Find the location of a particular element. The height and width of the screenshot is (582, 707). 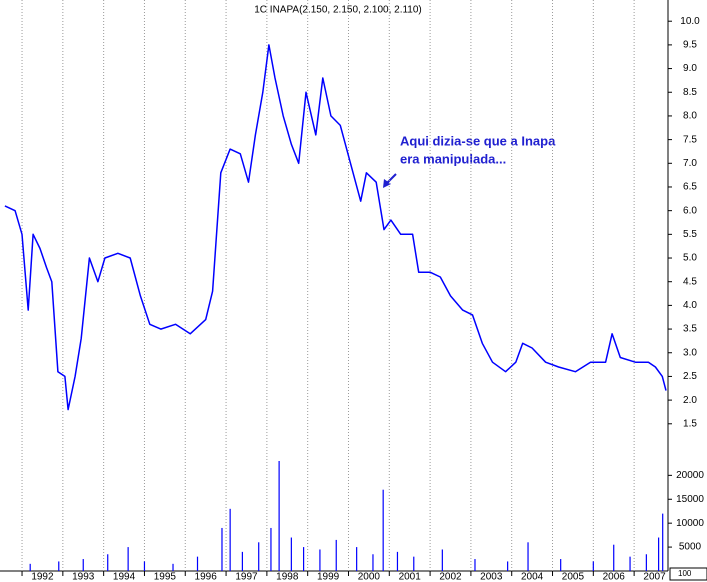

y-tick-label: 2.0 is located at coordinates (690, 400).